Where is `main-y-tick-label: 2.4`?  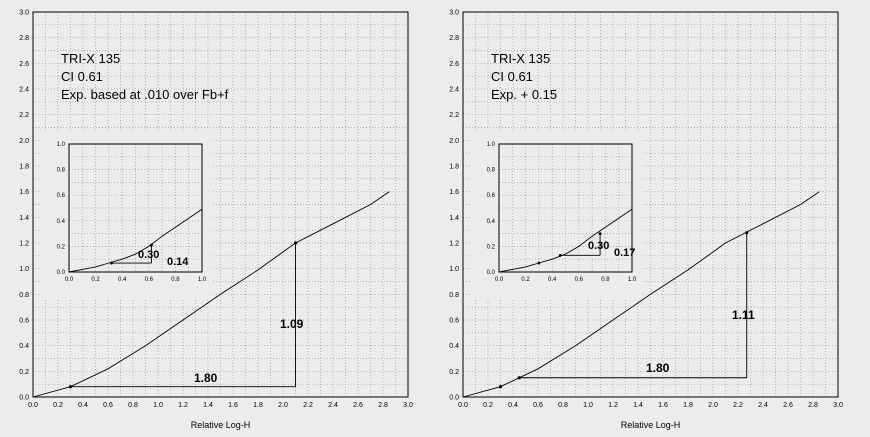 main-y-tick-label: 2.4 is located at coordinates (24, 90).